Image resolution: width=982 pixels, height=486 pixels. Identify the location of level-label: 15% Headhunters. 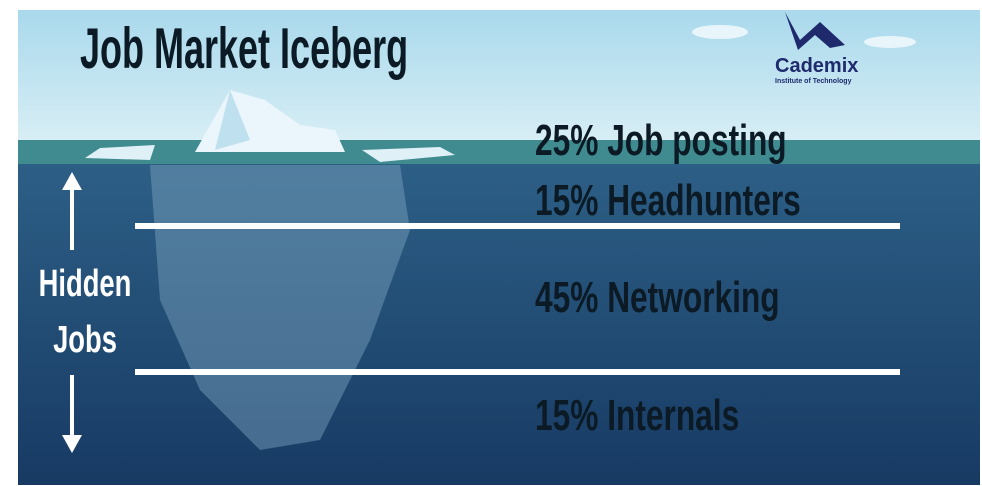
(668, 200).